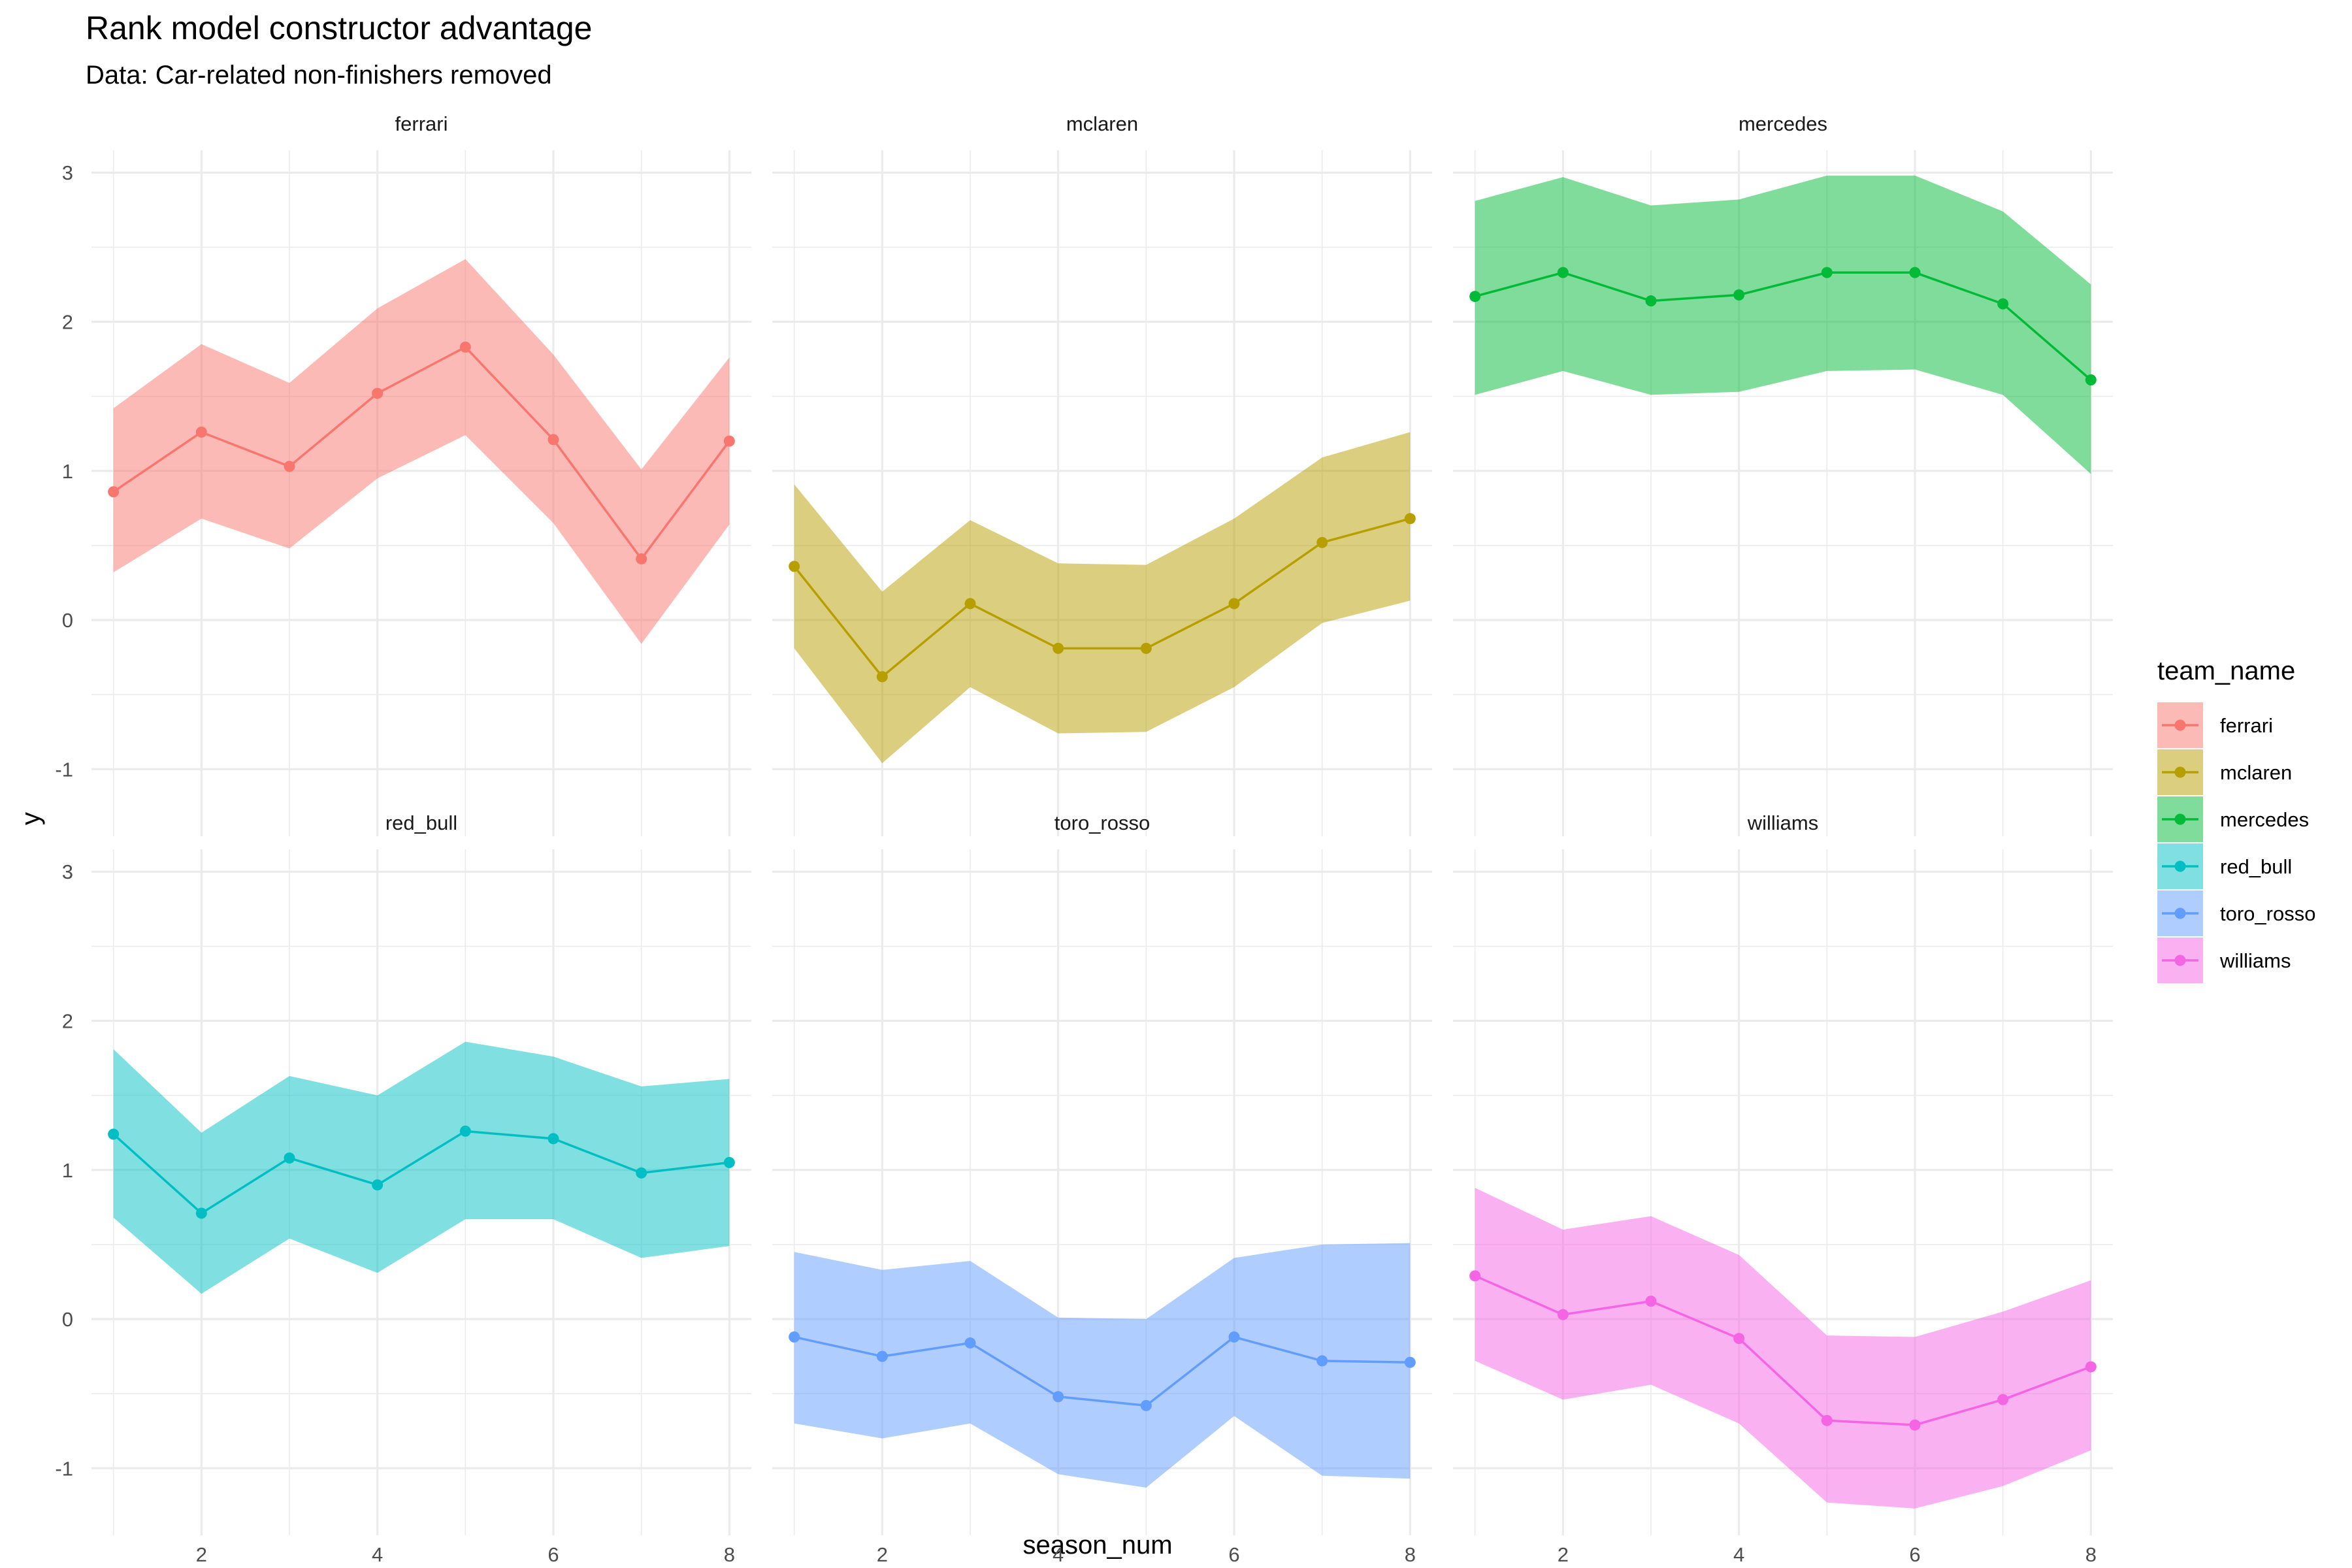 The image size is (2352, 1568). I want to click on y-tick-label: -1, so click(64, 1468).